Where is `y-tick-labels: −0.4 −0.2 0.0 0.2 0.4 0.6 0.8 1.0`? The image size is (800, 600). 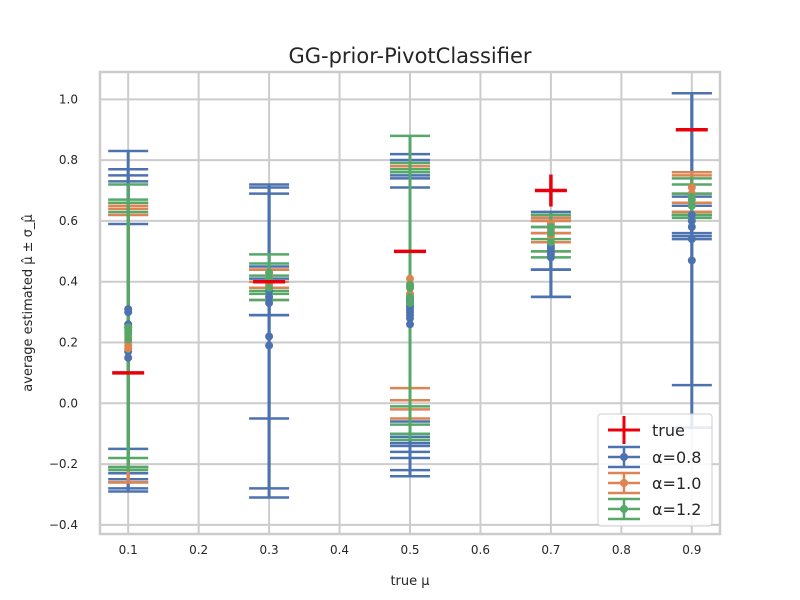
y-tick-labels: −0.4 −0.2 0.0 0.2 0.4 0.6 0.8 1.0 is located at coordinates (63, 312).